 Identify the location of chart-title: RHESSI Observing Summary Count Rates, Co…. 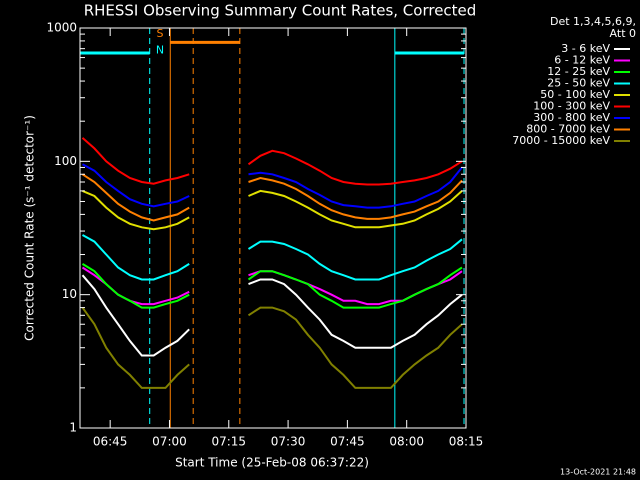
(280, 11).